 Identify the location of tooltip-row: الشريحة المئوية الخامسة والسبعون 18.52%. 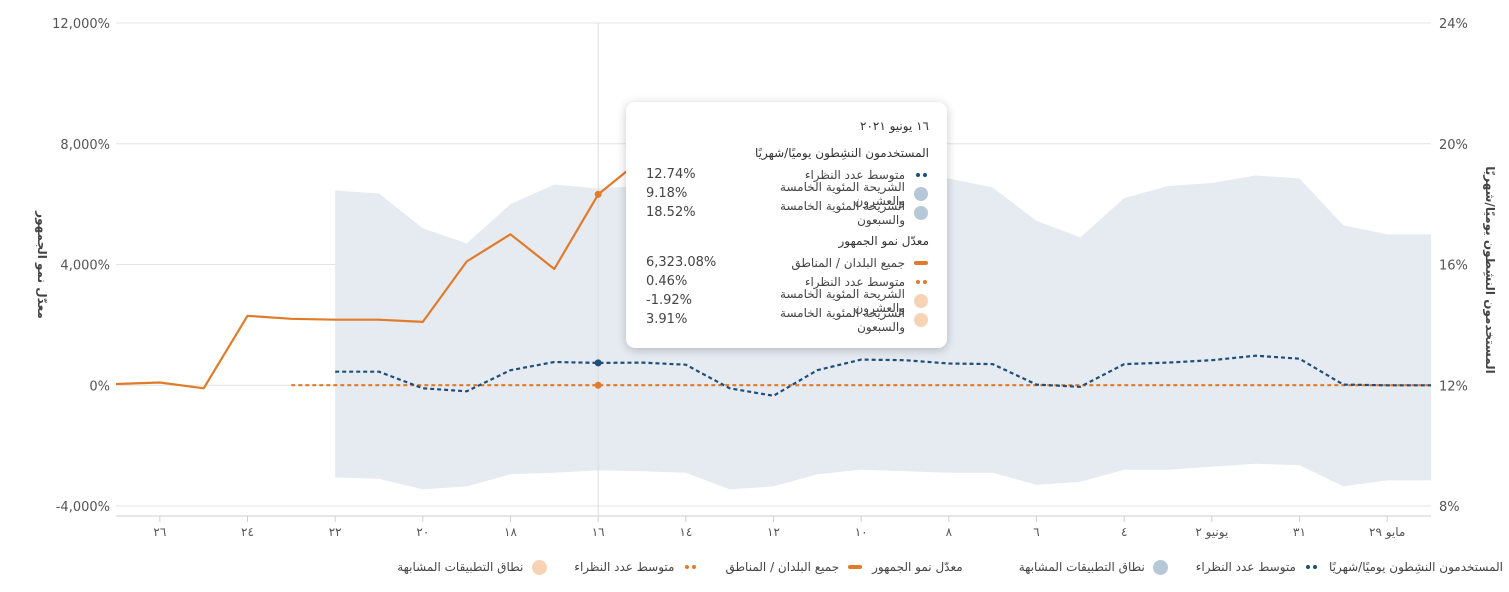
(787, 213).